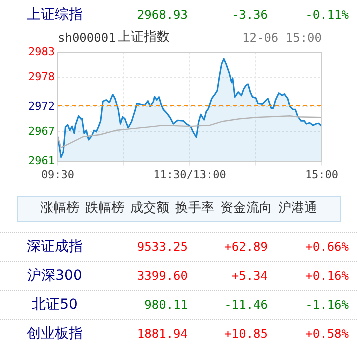 This screenshot has width=357, height=359. Describe the element at coordinates (327, 247) in the screenshot. I see `data-label: +0.66%` at that location.